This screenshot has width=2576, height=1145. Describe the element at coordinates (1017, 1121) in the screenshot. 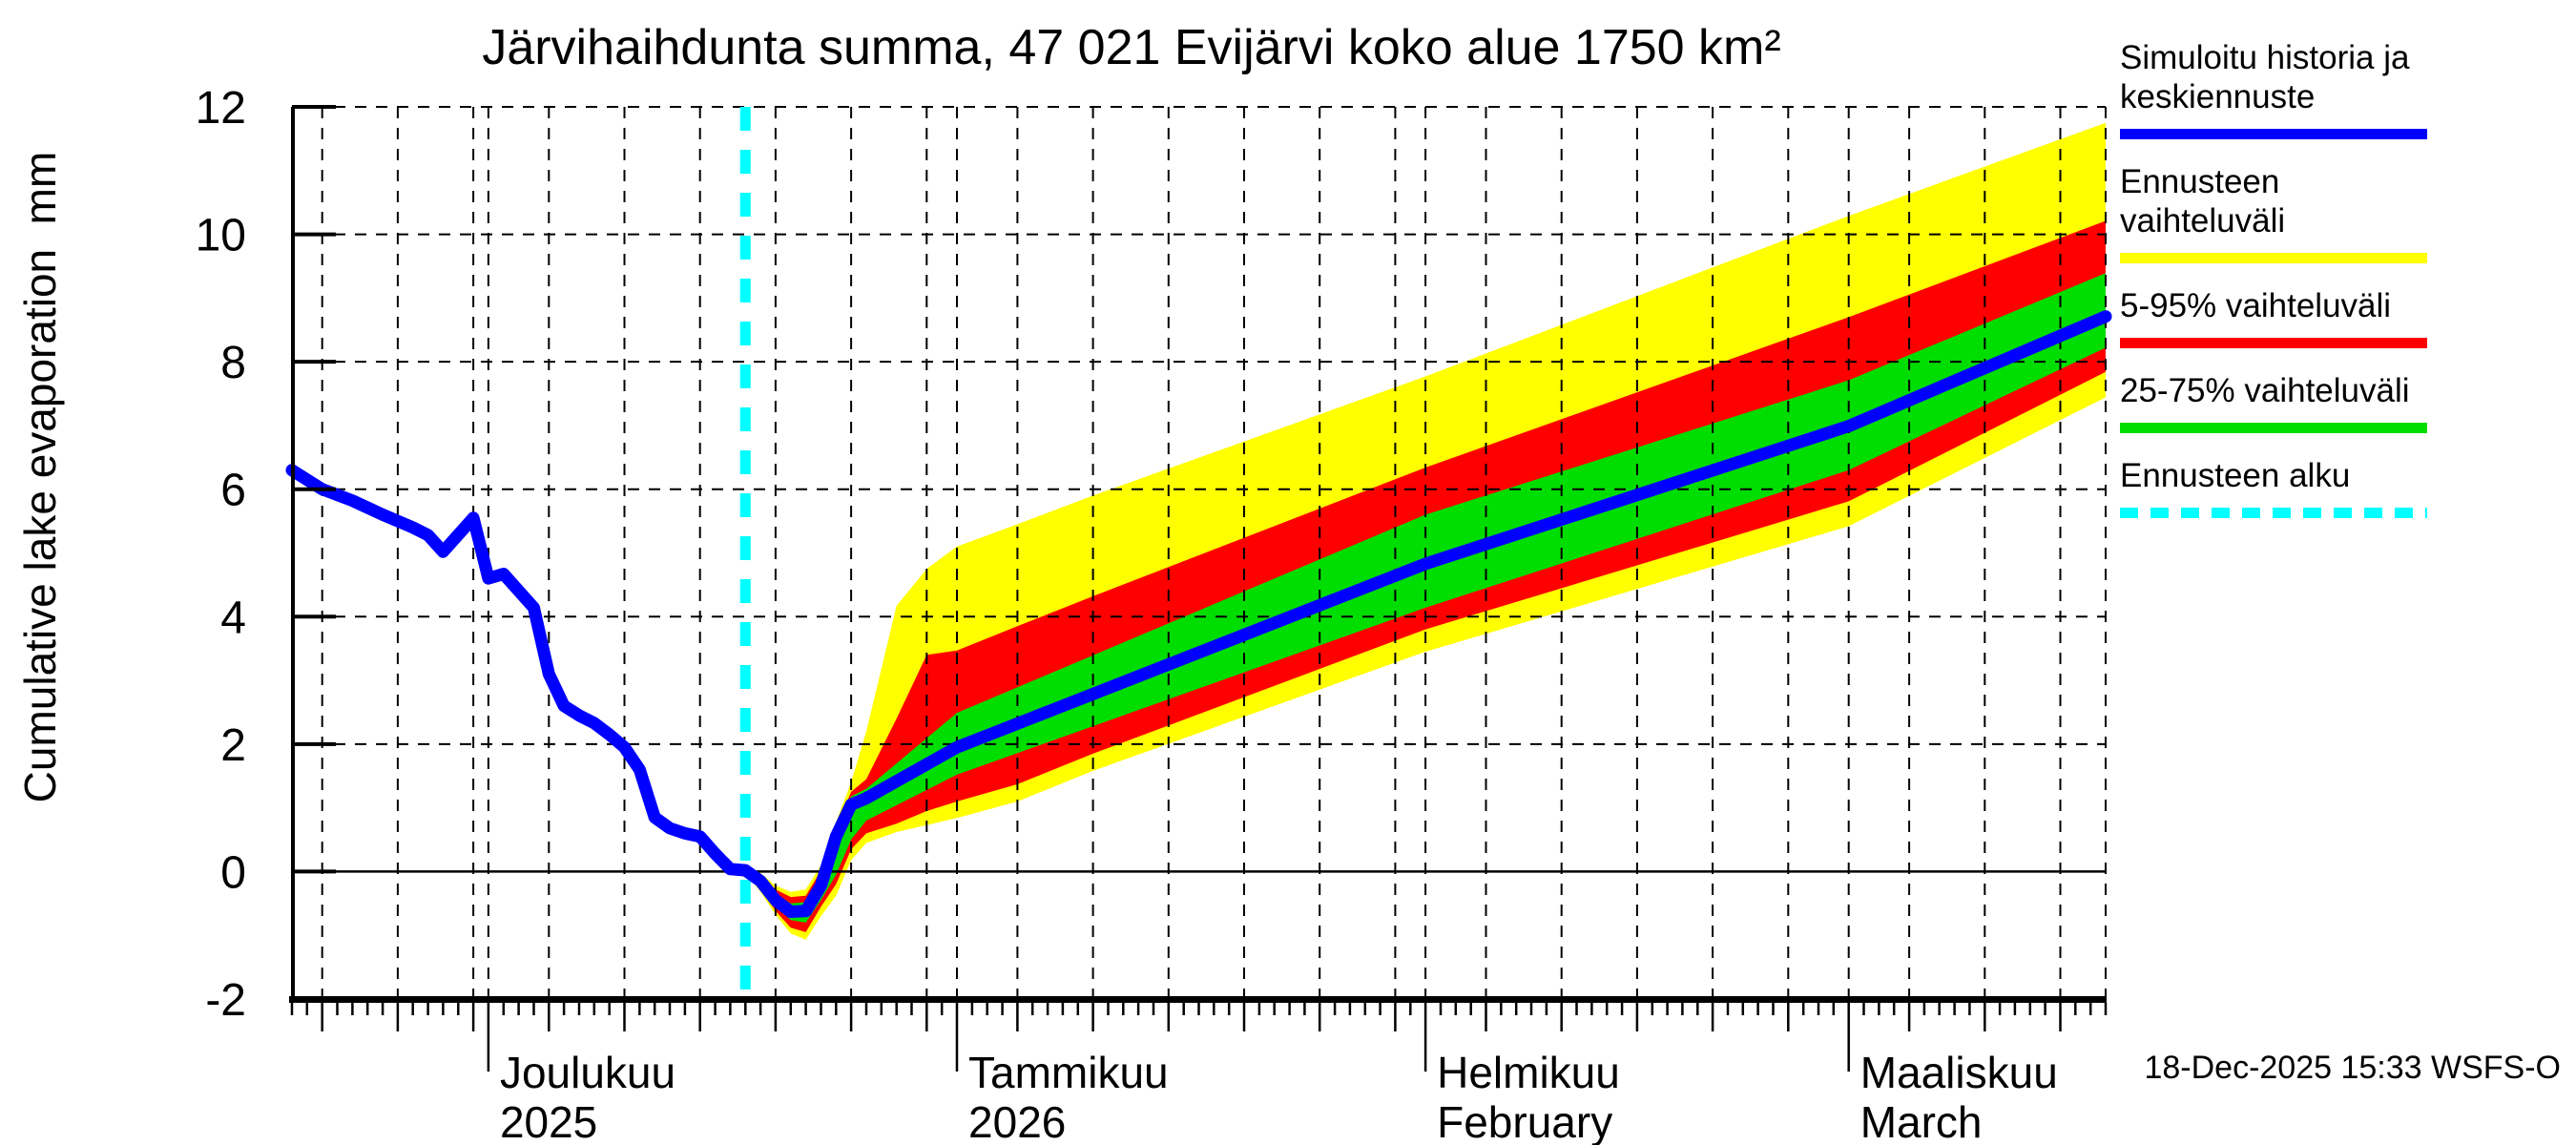

I see `x-month-sublabel: 2026` at that location.